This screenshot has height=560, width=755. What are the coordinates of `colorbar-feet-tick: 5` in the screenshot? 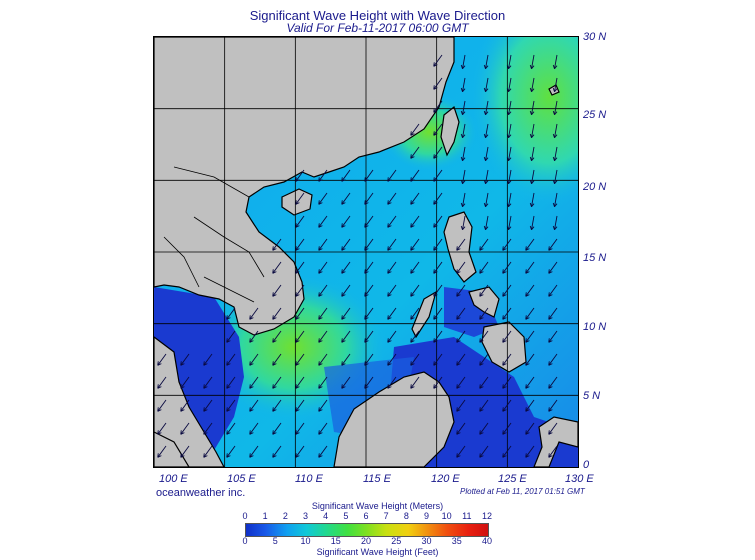 It's located at (275, 541).